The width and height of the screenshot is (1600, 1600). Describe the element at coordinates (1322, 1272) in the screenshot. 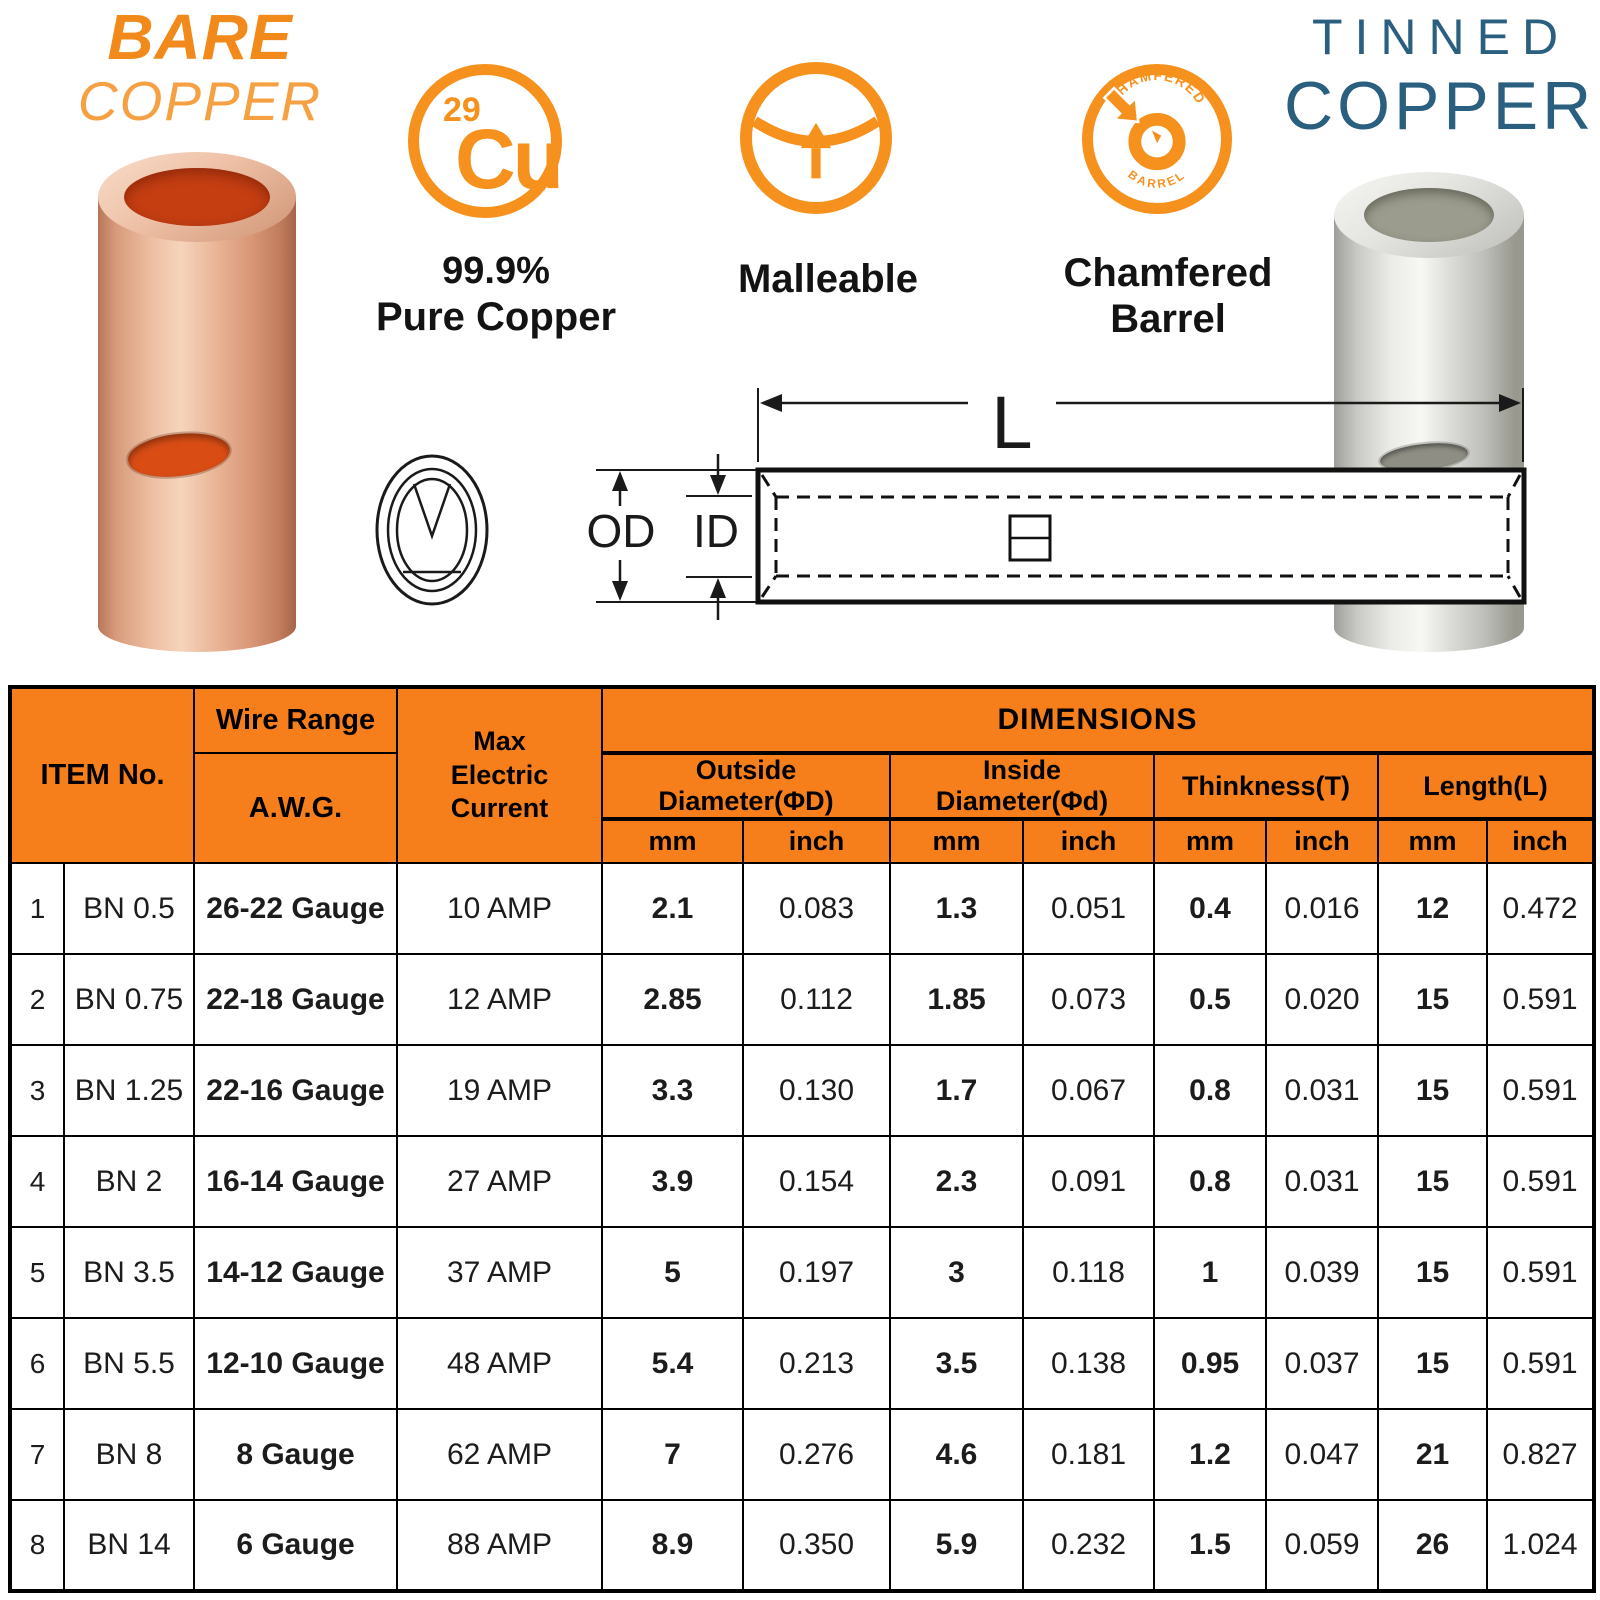

I see `cell-t_in: 0.039` at that location.